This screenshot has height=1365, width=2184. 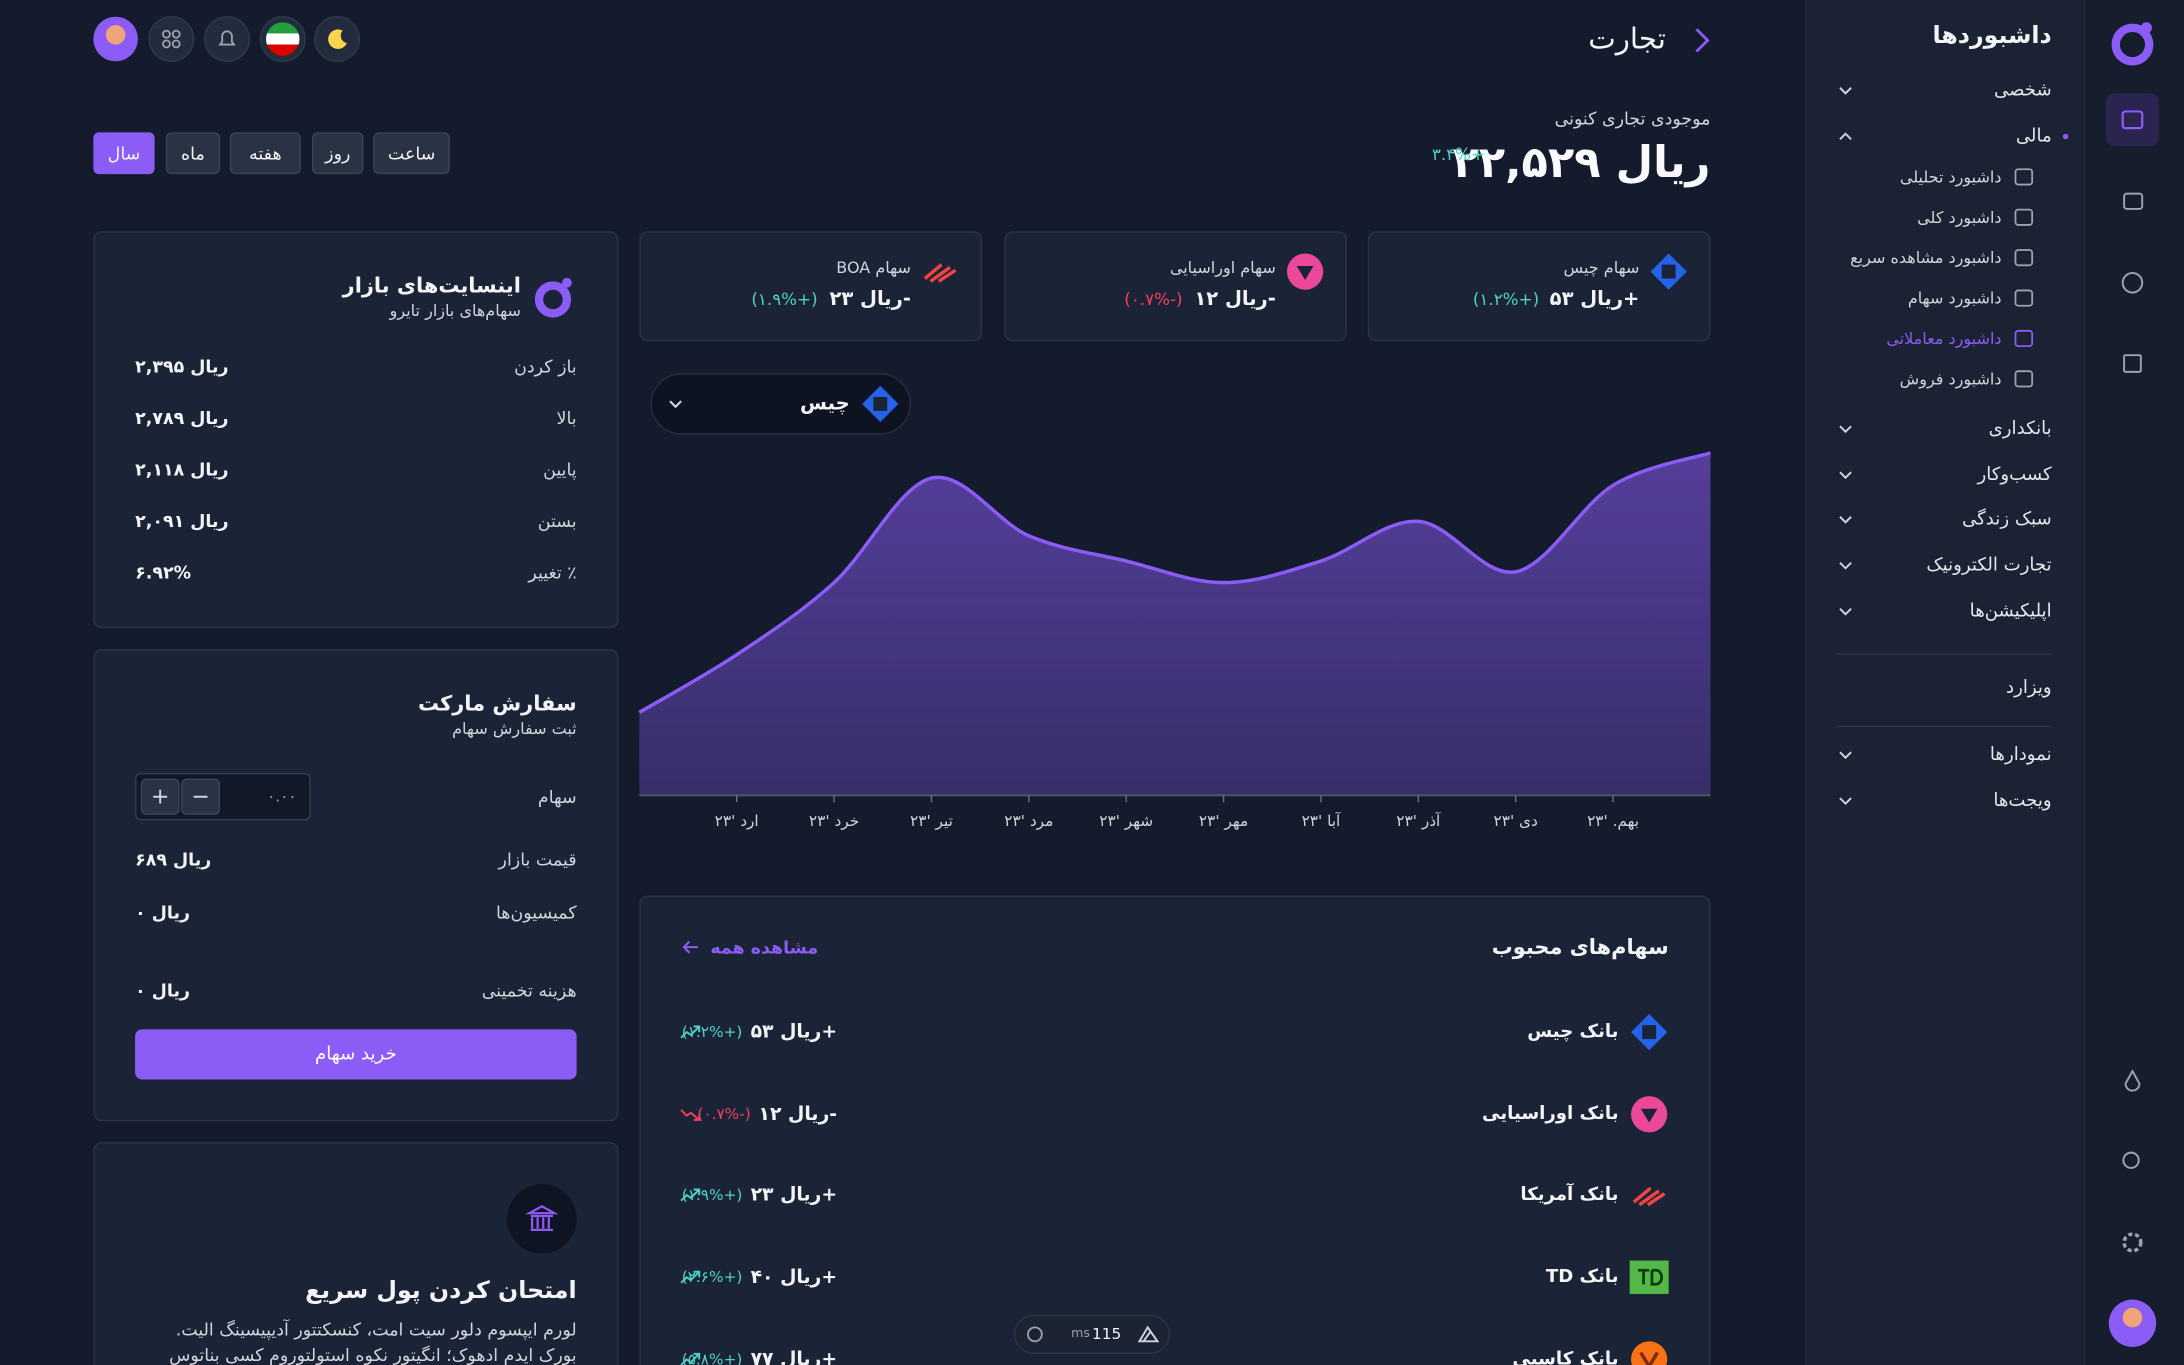 I want to click on x-tick-label: مهر '۲۳, so click(x=1223, y=821).